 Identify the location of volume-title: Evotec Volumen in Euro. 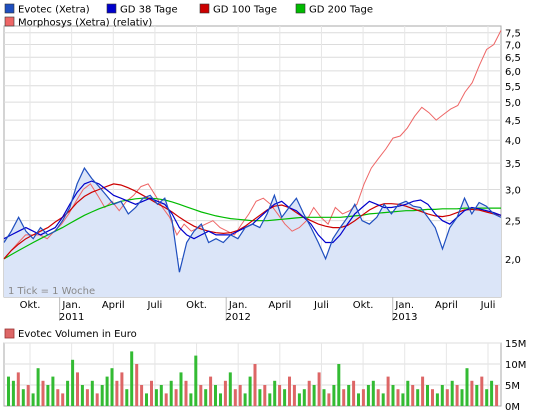
(77, 334).